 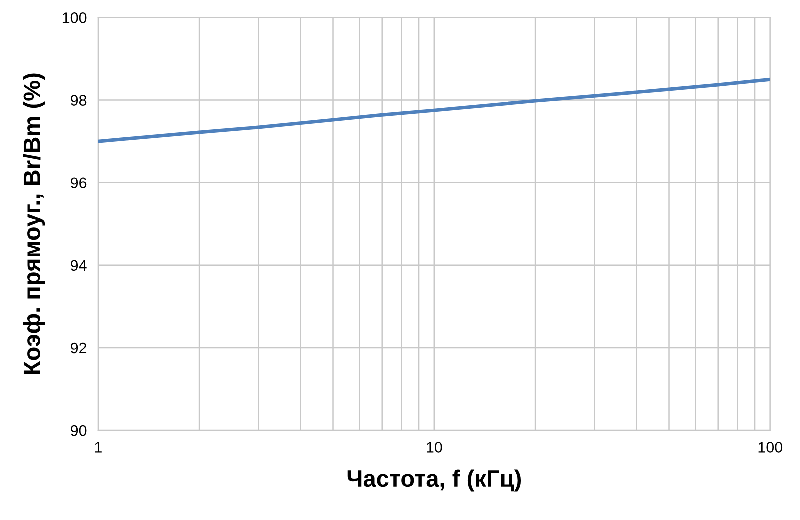 What do you see at coordinates (79, 430) in the screenshot?
I see `y-tick-label: 90` at bounding box center [79, 430].